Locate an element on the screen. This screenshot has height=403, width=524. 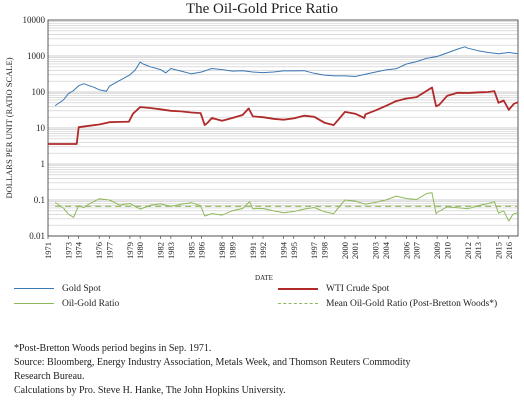
y-tick-label: 0.1 is located at coordinates (39, 200).